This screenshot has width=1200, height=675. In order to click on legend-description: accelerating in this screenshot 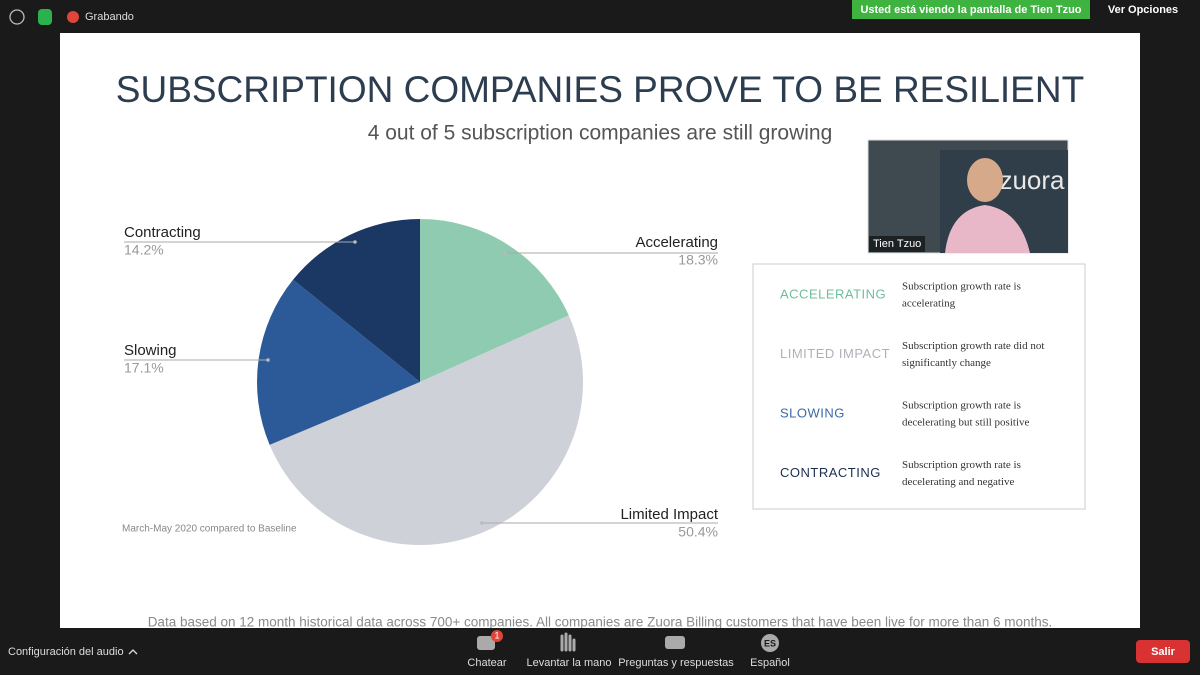, I will do `click(929, 304)`.